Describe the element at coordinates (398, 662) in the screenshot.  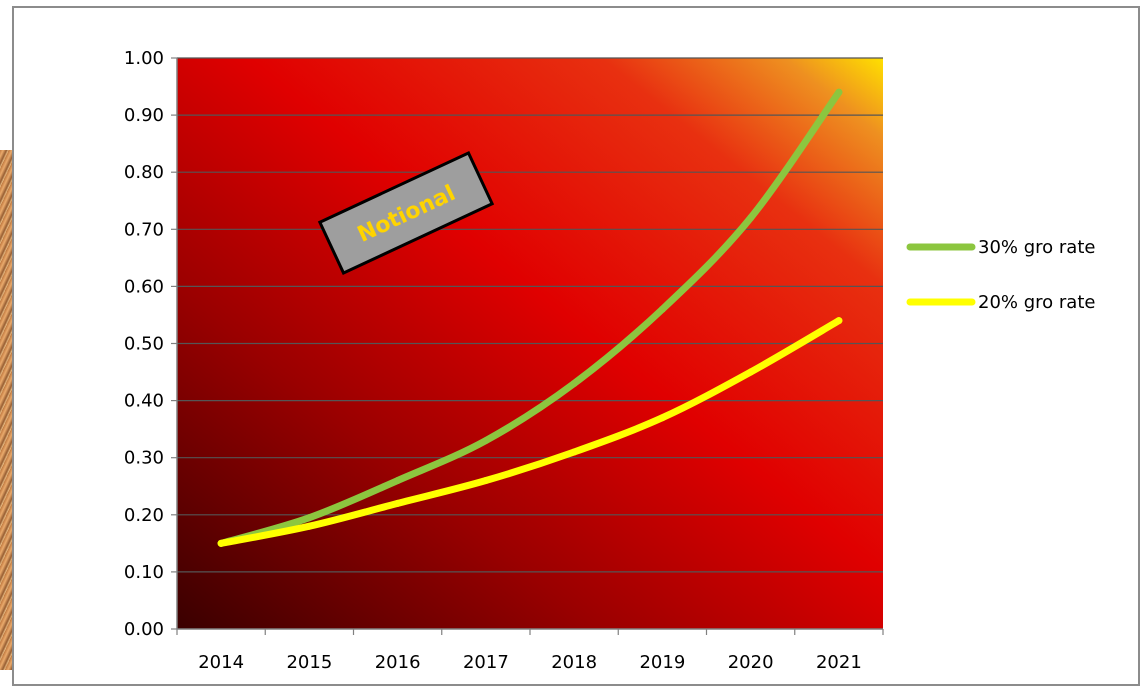
I see `x-tick-label: 2016` at that location.